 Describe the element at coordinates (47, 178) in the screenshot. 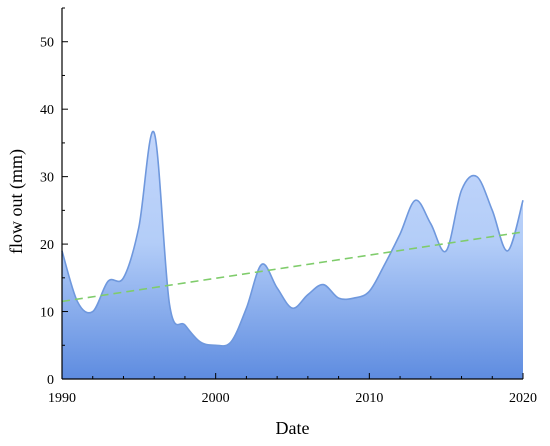

I see `y-tick-label: 30` at that location.